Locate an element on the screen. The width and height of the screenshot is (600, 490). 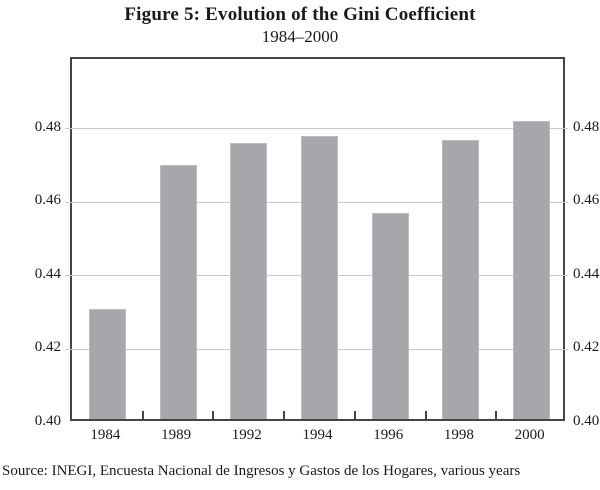
x-axis-label-1992: 1992 is located at coordinates (246, 435).